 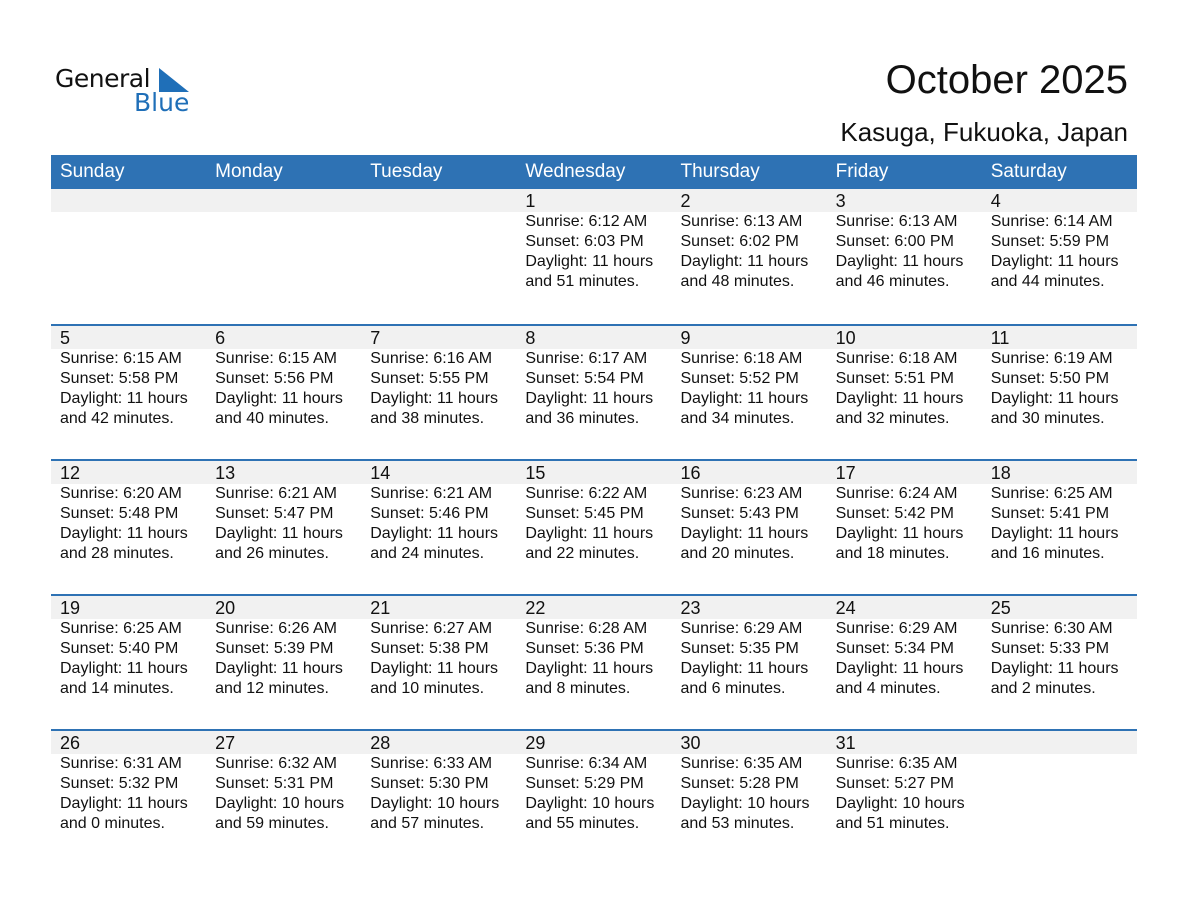 I want to click on sunset-text: Sunset: 5:43 PM, so click(x=739, y=513).